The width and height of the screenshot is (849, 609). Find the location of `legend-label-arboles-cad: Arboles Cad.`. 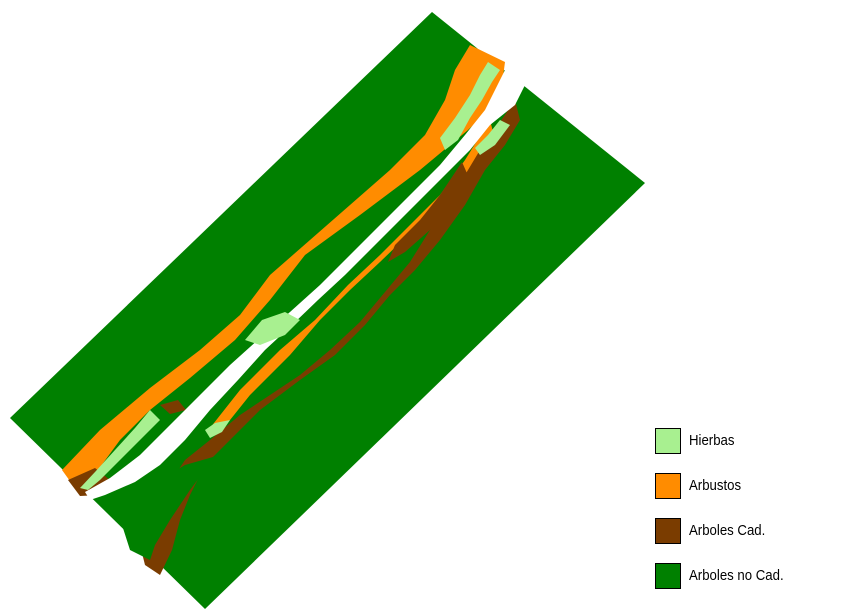

legend-label-arboles-cad: Arboles Cad. is located at coordinates (727, 530).